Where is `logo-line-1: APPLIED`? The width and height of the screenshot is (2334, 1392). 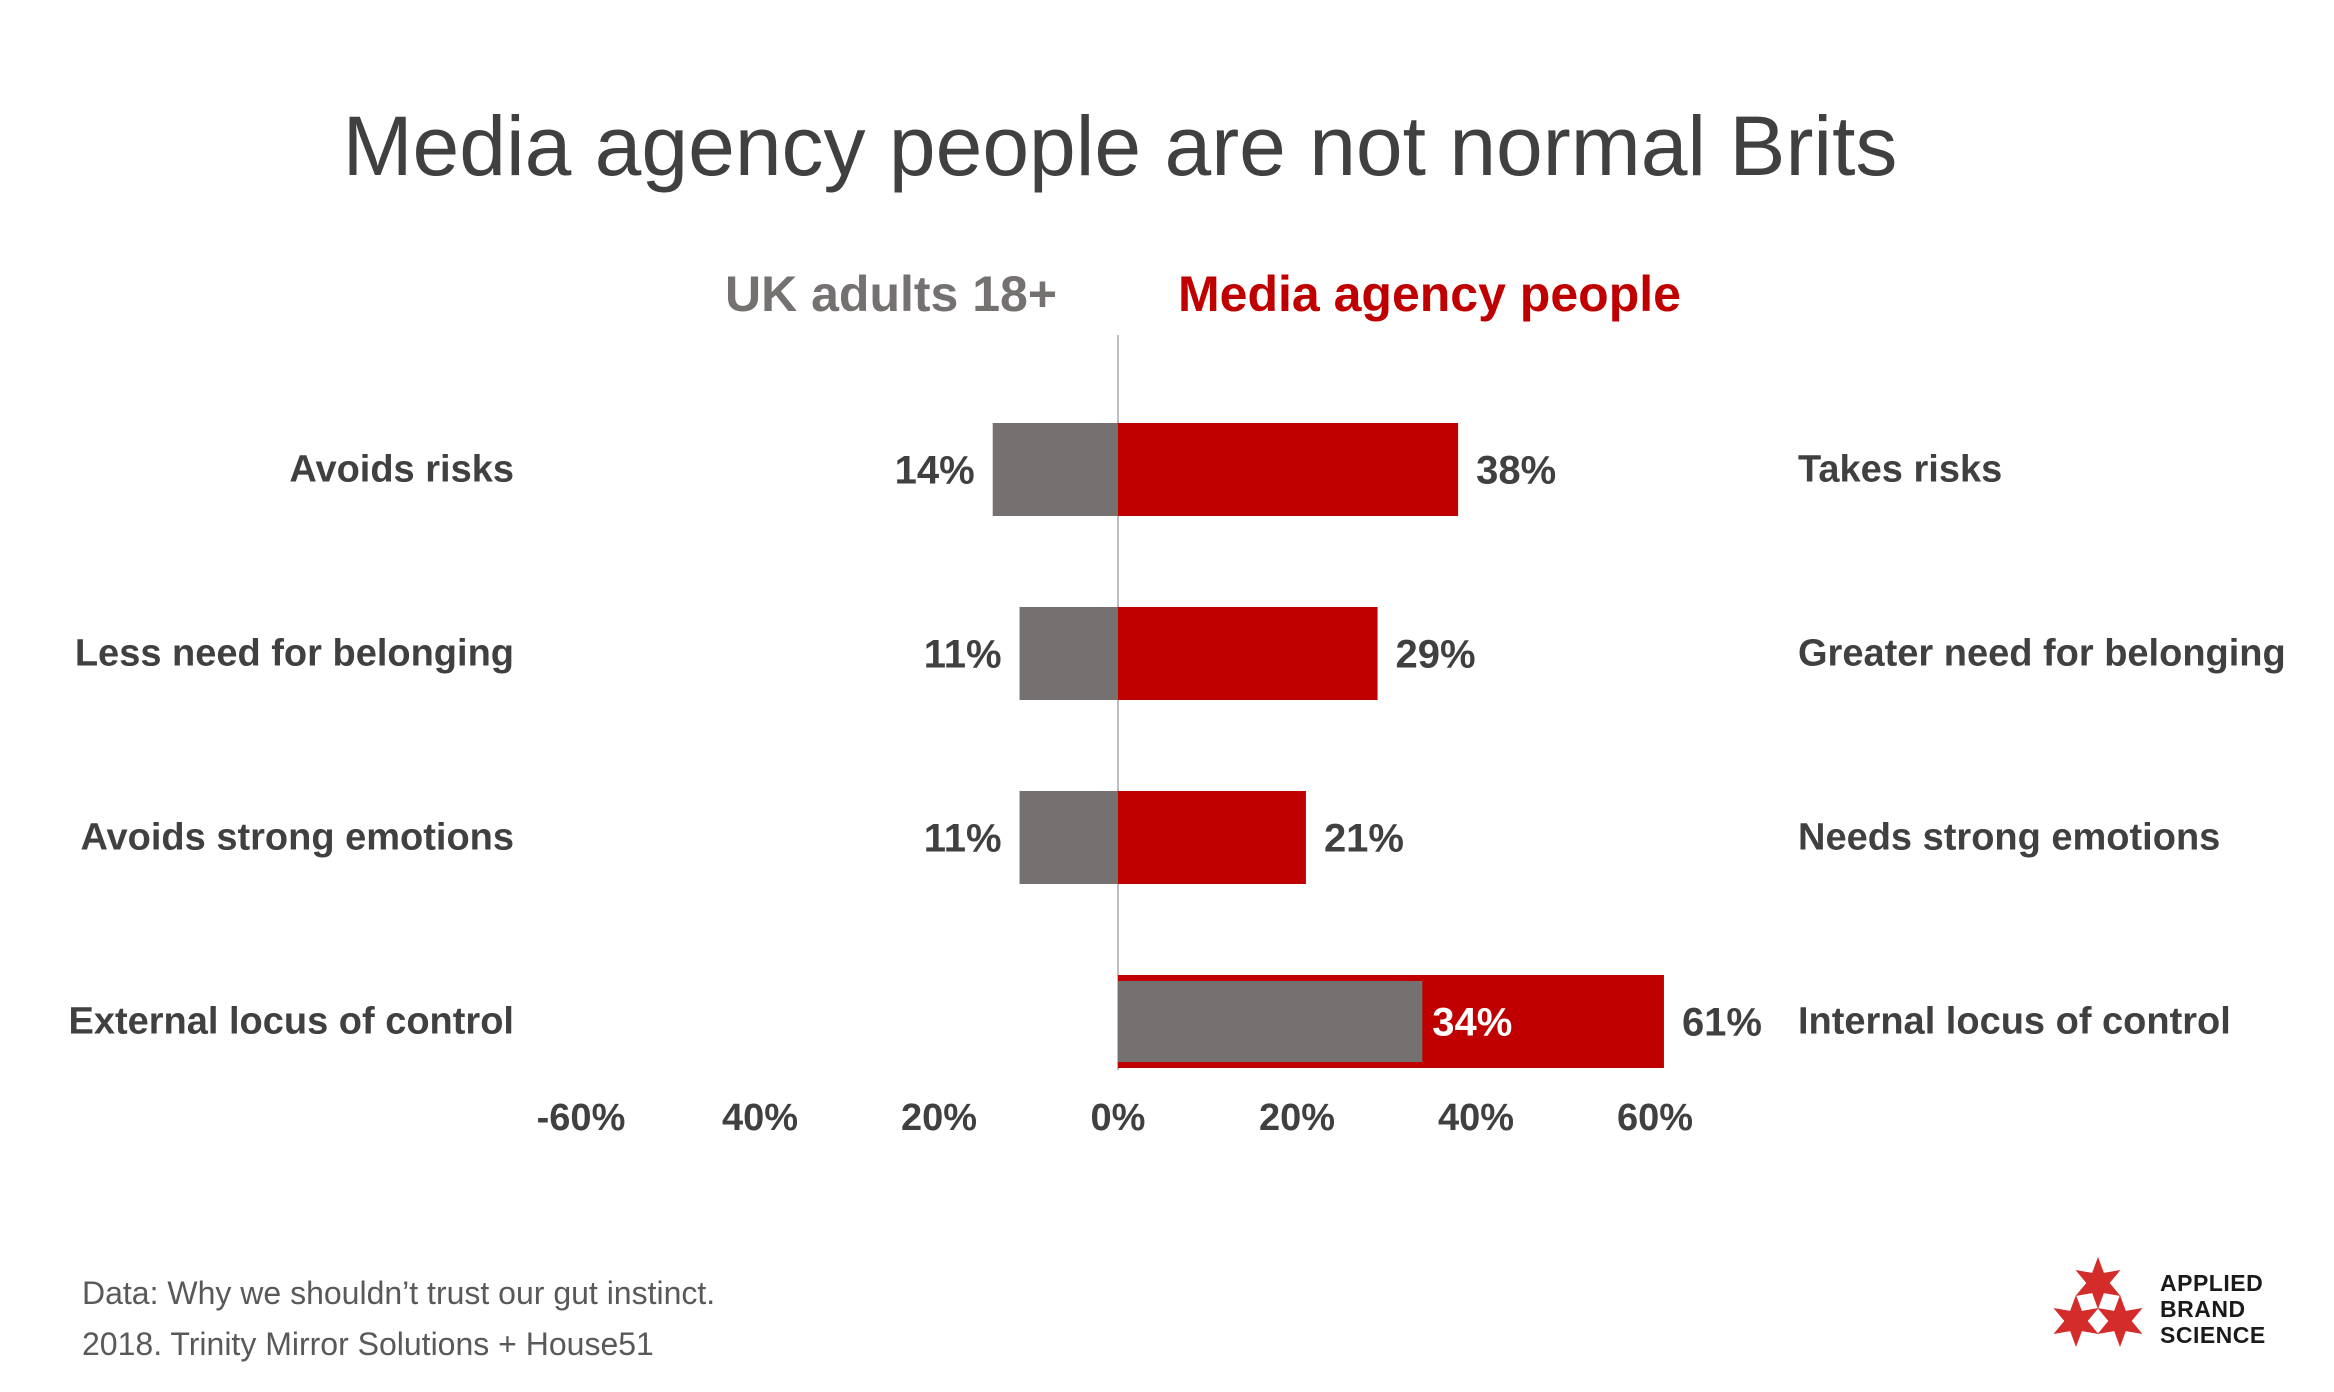 logo-line-1: APPLIED is located at coordinates (2212, 1283).